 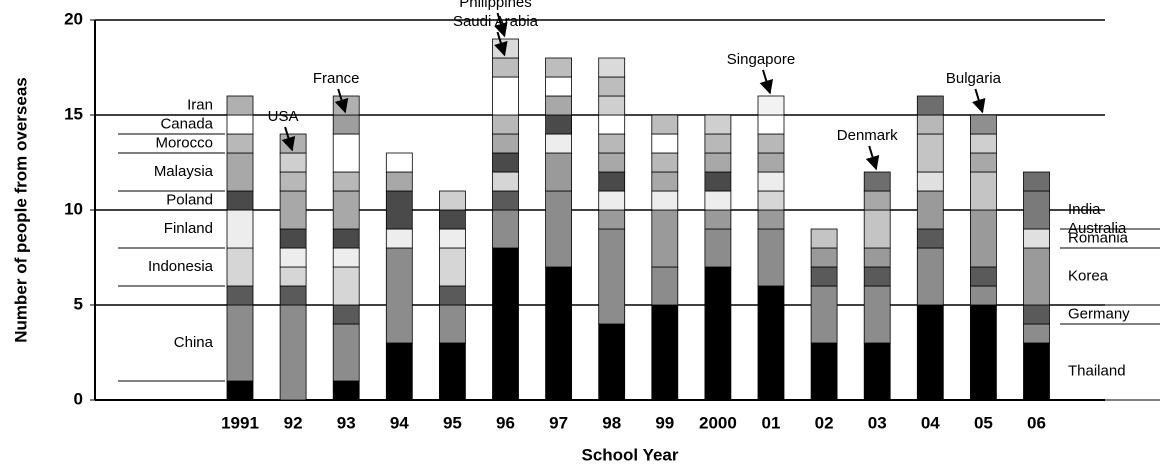 What do you see at coordinates (73, 208) in the screenshot?
I see `y-tick-label: 10` at bounding box center [73, 208].